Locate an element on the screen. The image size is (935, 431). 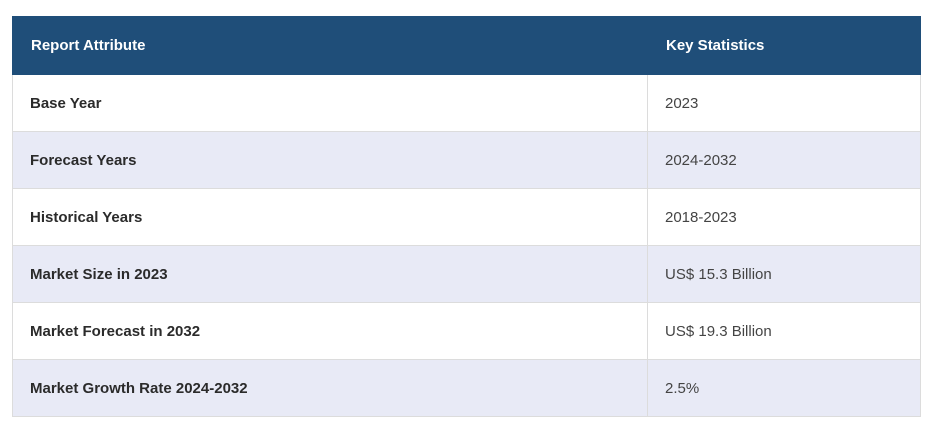
row-value: US$ 19.3 Billion is located at coordinates (784, 331).